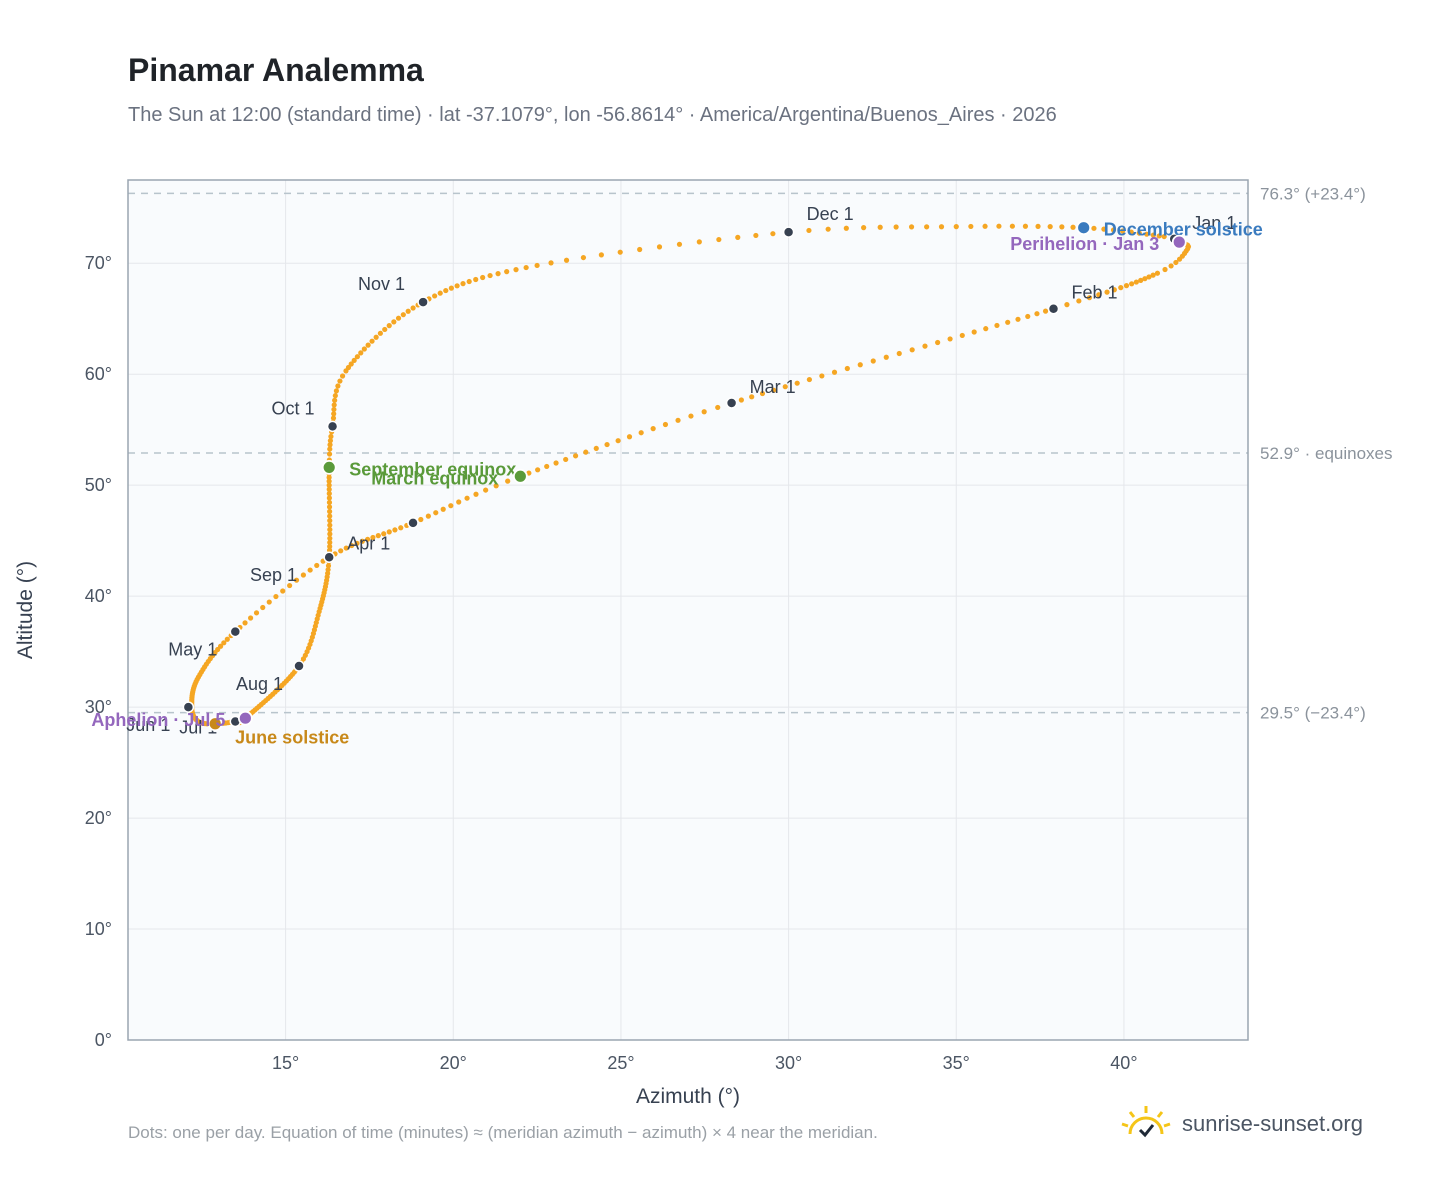  I want to click on month-marker-label: May 1, so click(192, 650).